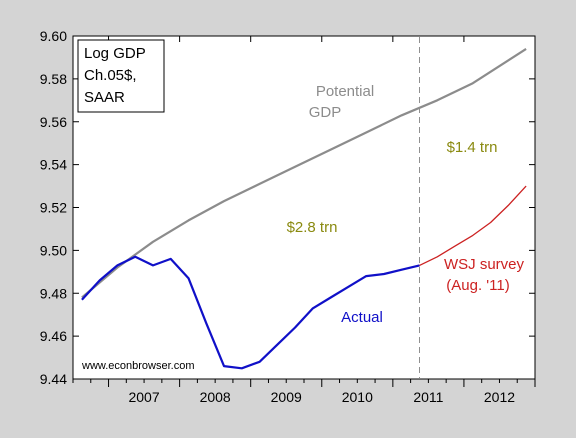 Image resolution: width=576 pixels, height=438 pixels. Describe the element at coordinates (286, 397) in the screenshot. I see `x-tick-label: 2009` at that location.